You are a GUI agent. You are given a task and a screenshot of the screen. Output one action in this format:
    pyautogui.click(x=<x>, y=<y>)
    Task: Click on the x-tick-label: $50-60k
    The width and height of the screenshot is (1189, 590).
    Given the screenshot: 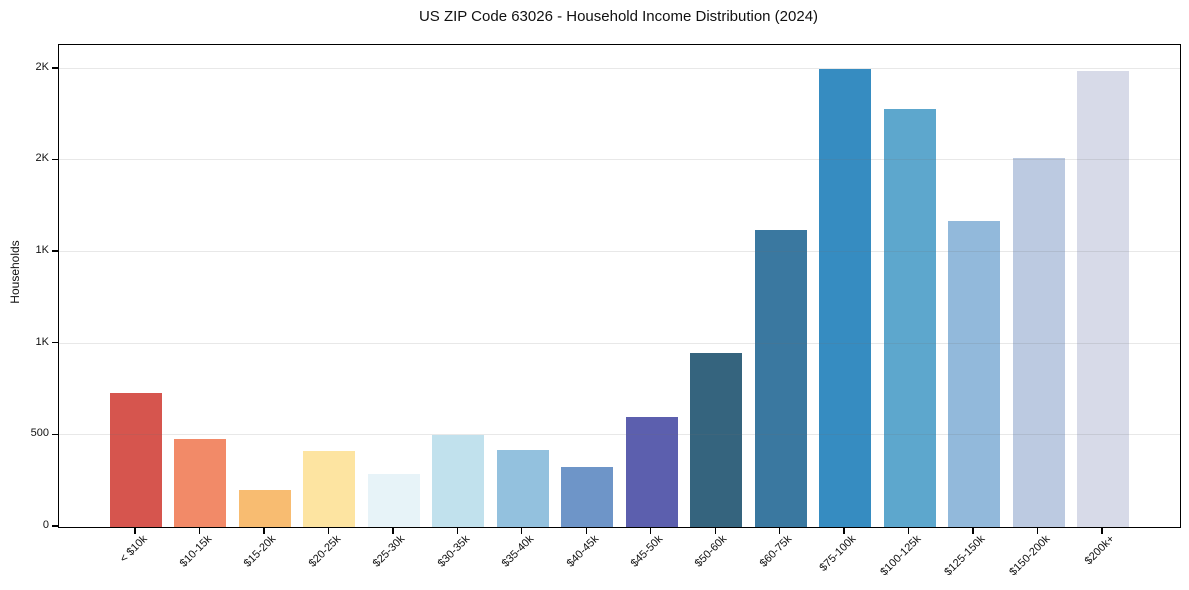 What is the action you would take?
    pyautogui.click(x=711, y=551)
    